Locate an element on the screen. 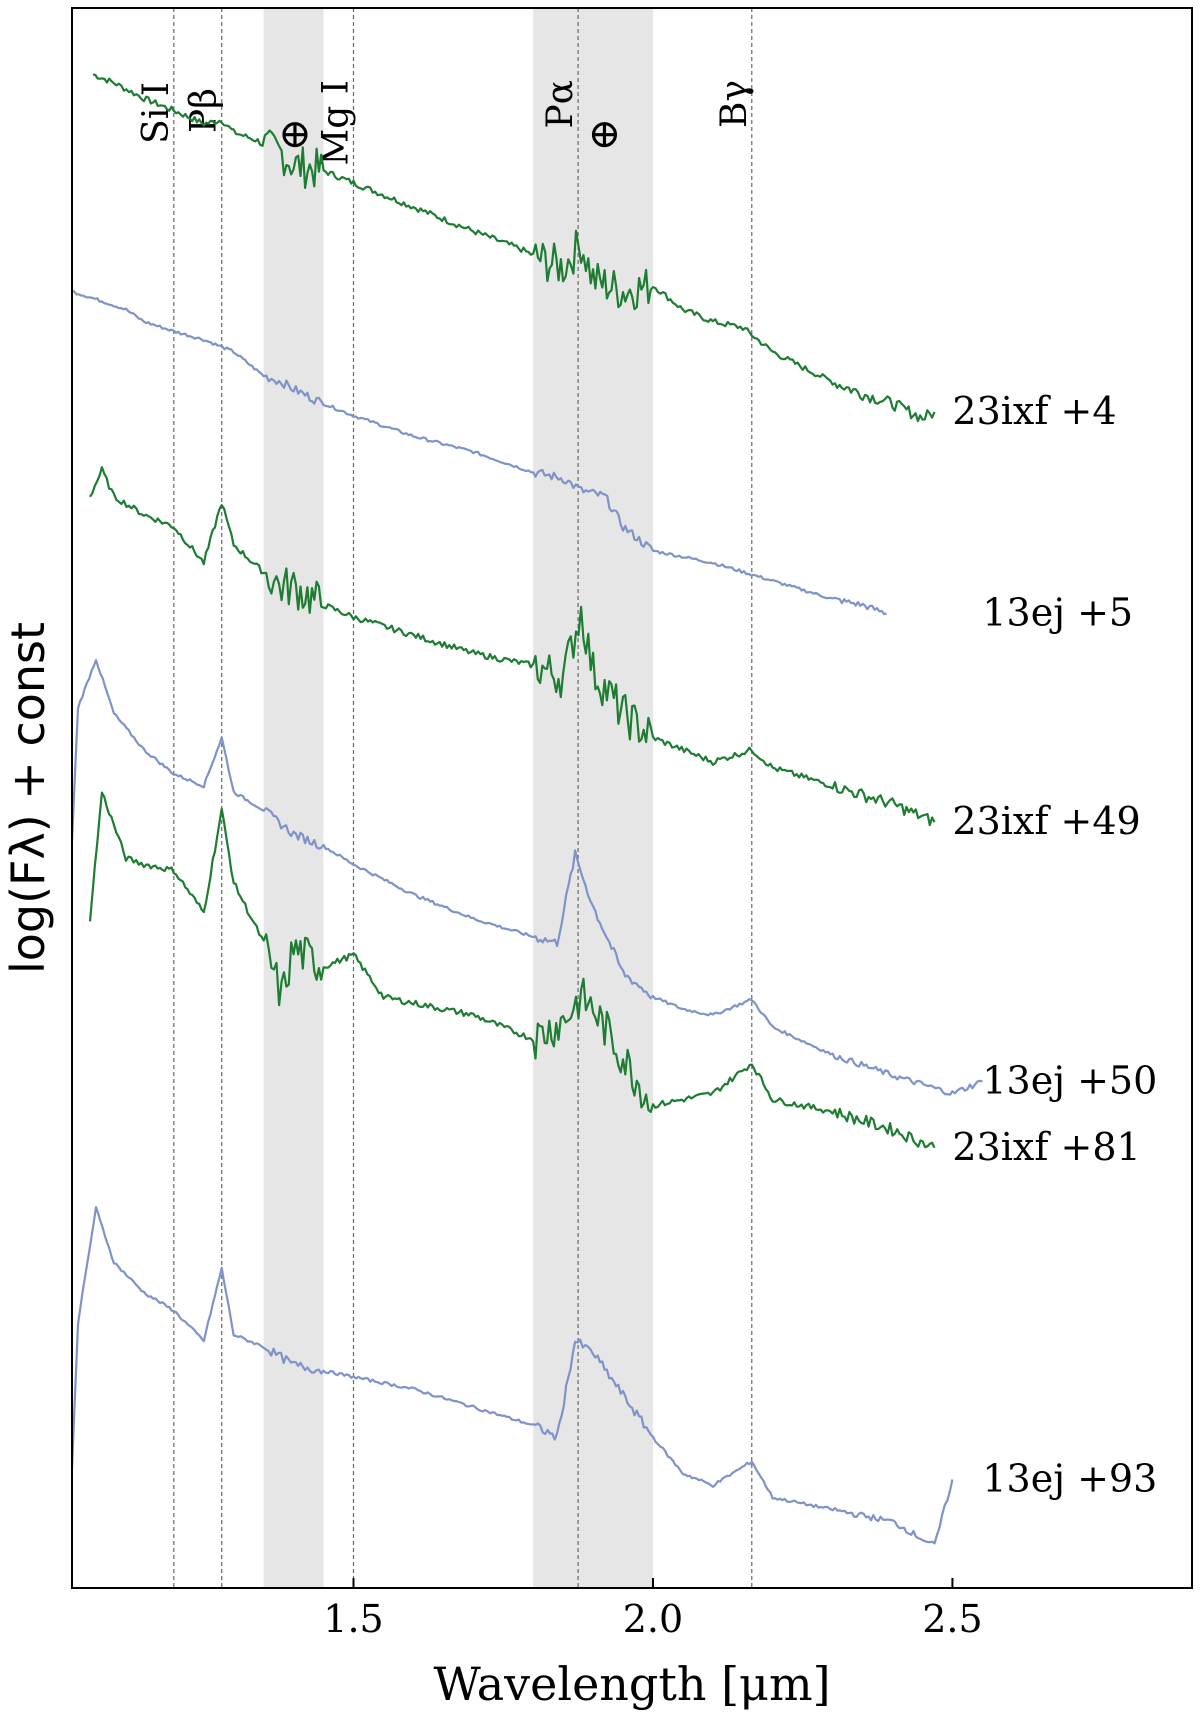 Image resolution: width=1200 pixels, height=1715 pixels. telluric-band-label: ⊕ is located at coordinates (604, 135).